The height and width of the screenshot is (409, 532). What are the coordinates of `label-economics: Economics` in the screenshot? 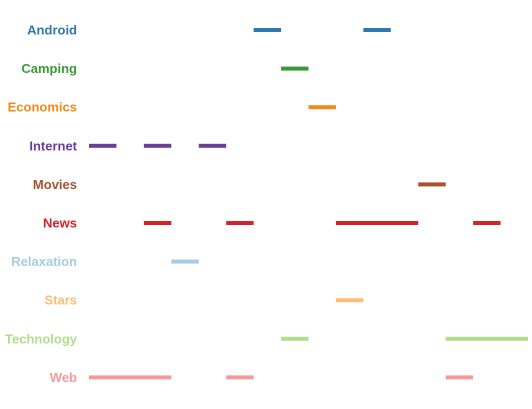 It's located at (42, 107).